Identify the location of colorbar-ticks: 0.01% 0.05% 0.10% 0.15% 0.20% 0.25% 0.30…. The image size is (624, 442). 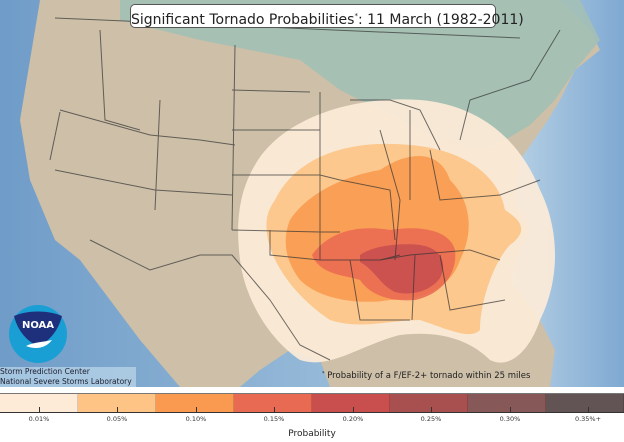
(312, 420).